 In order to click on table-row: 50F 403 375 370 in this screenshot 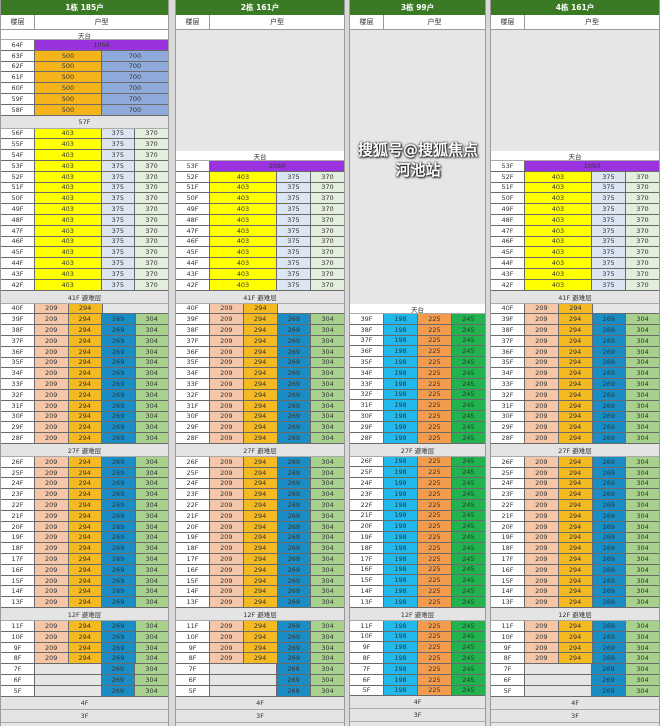, I will do `click(84, 199)`.